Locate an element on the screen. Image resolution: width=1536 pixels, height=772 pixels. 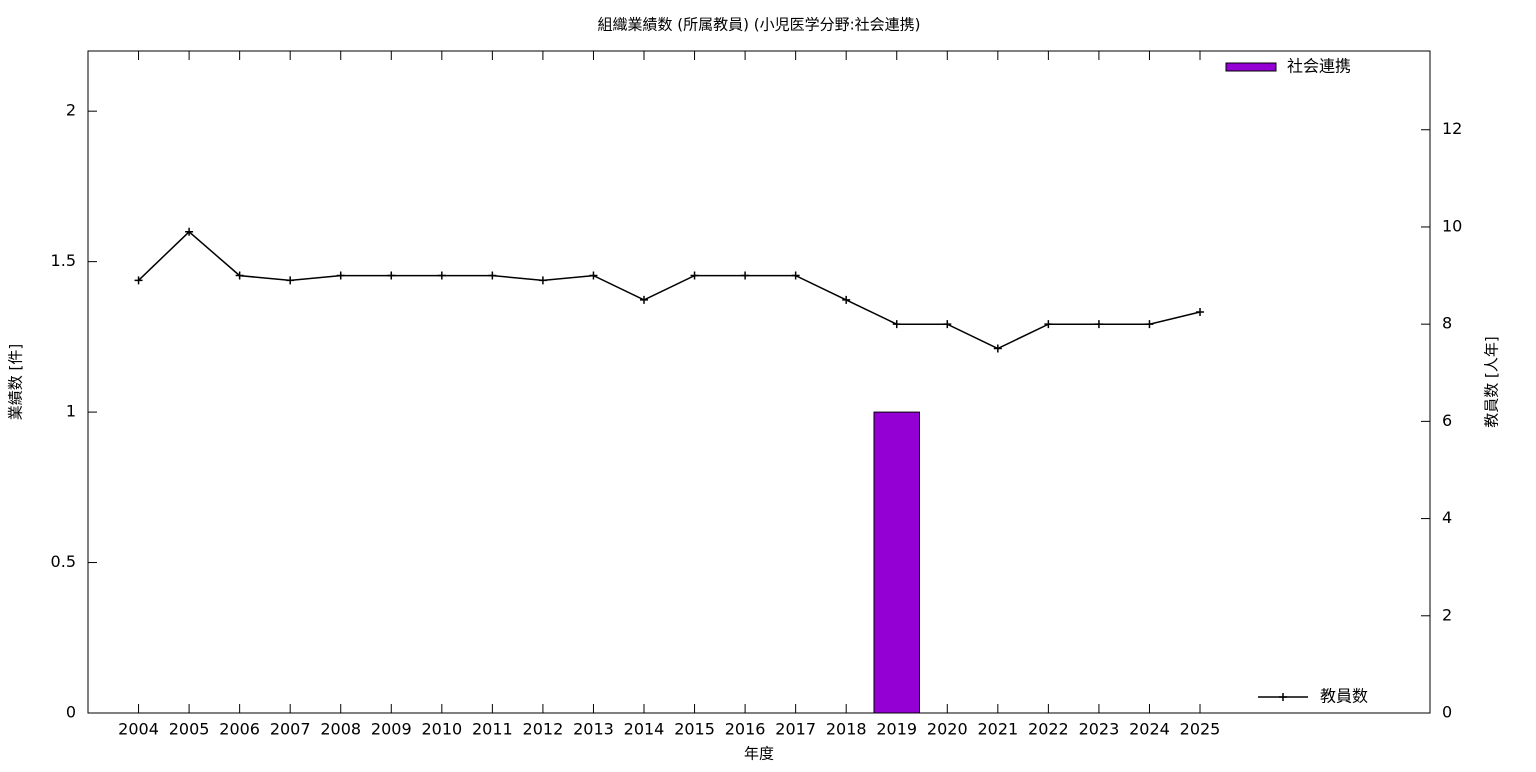
x-tick-label: 2025 is located at coordinates (1200, 729).